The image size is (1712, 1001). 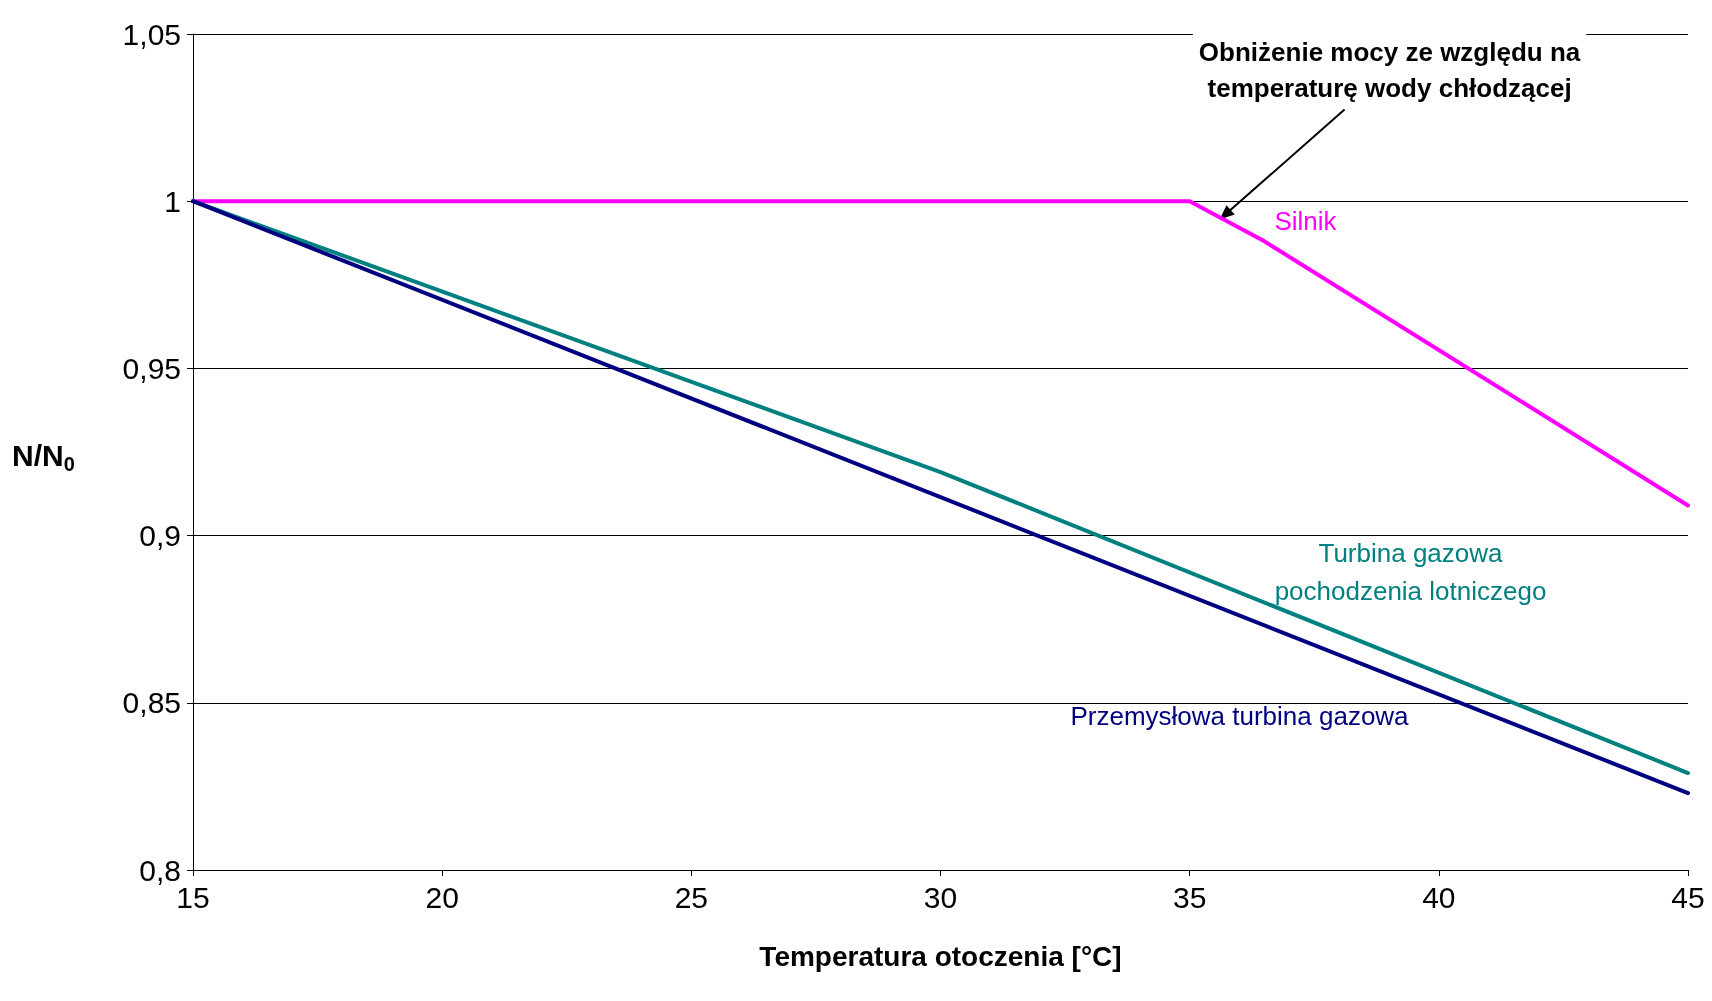 What do you see at coordinates (940, 897) in the screenshot?
I see `x-tick-label: 30` at bounding box center [940, 897].